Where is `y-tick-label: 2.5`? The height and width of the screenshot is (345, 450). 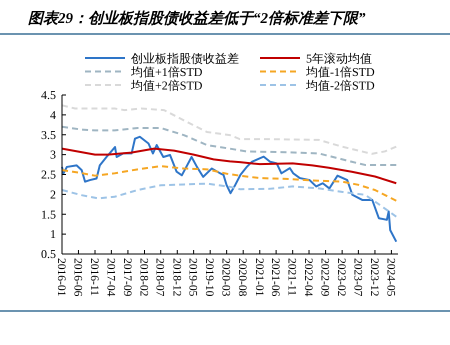 y-tick-label: 2.5 is located at coordinates (48, 175).